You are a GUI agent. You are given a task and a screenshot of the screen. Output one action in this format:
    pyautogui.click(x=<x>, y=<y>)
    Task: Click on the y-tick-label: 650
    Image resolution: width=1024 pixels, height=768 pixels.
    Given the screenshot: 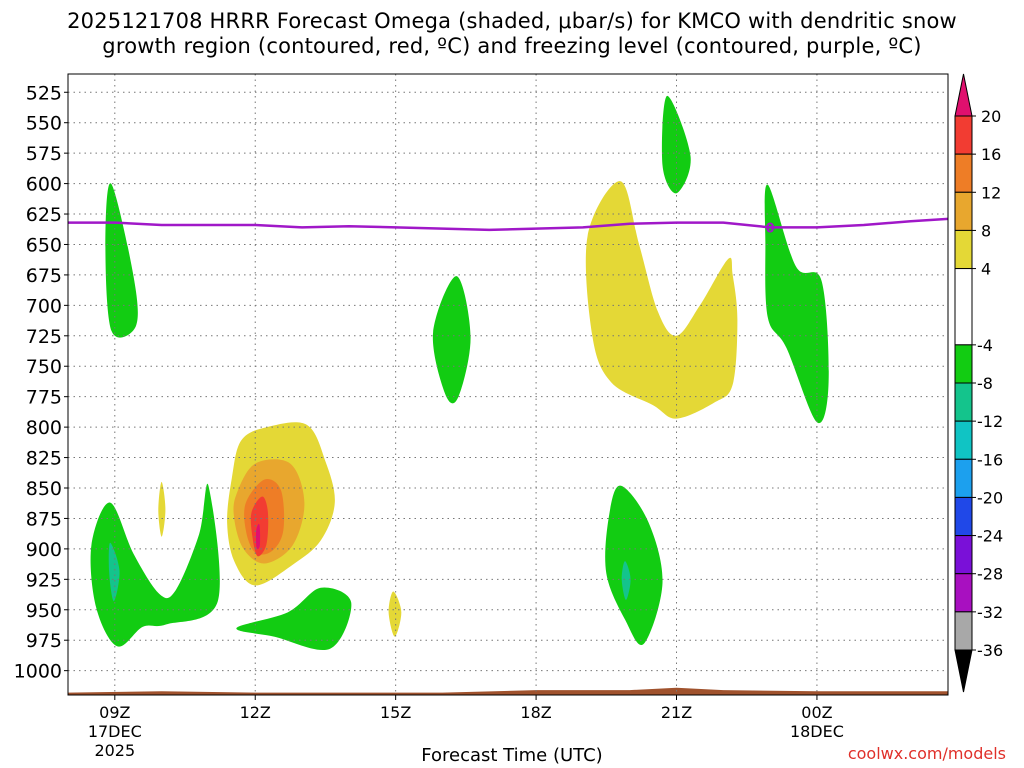 What is the action you would take?
    pyautogui.click(x=44, y=245)
    